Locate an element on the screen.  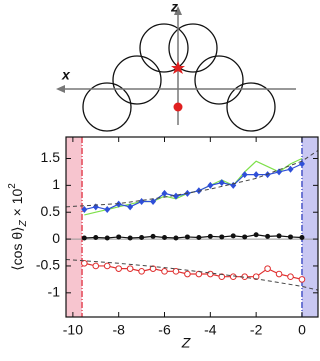
x-label: x is located at coordinates (66, 75).